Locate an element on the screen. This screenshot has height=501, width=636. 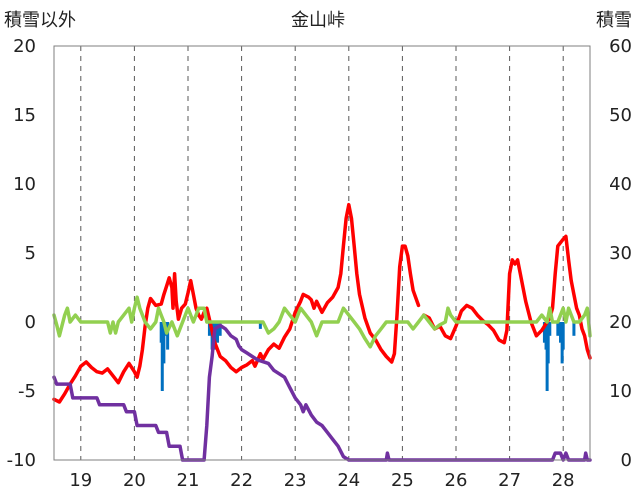
y-right-tick-label: 40 is located at coordinates (620, 184).